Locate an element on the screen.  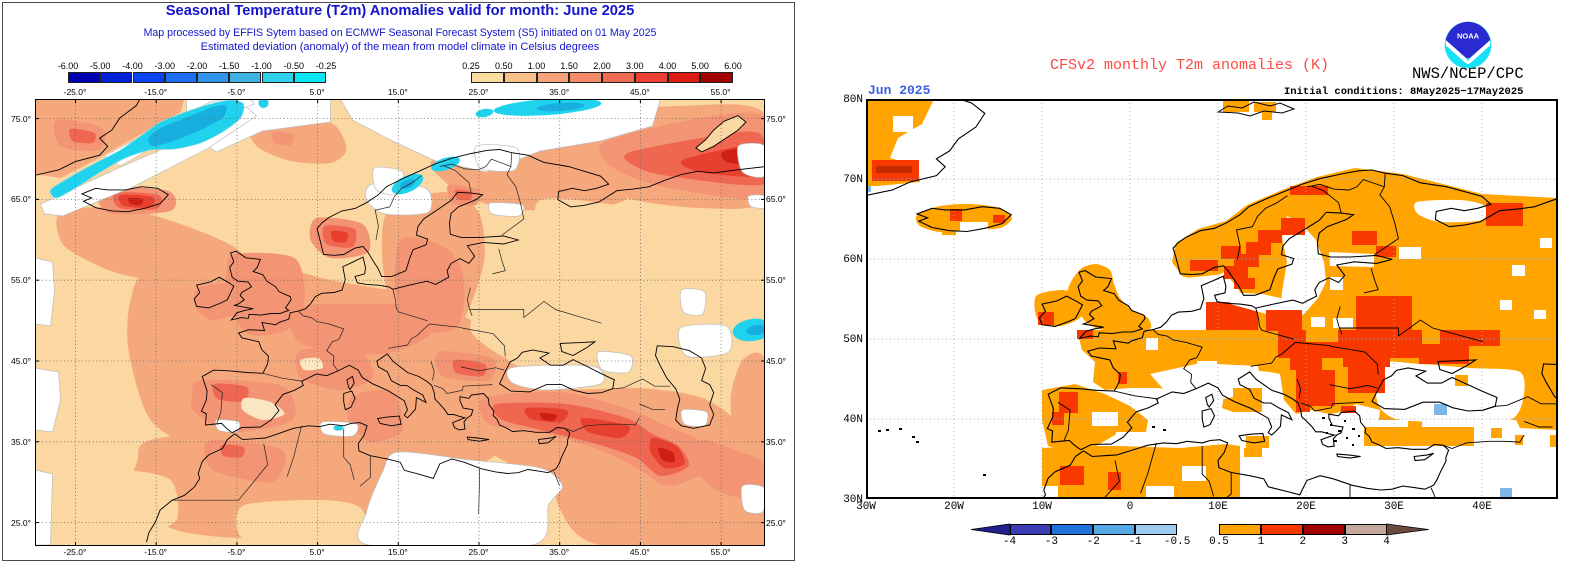
svg-text: NOAA is located at coordinates (1468, 36).